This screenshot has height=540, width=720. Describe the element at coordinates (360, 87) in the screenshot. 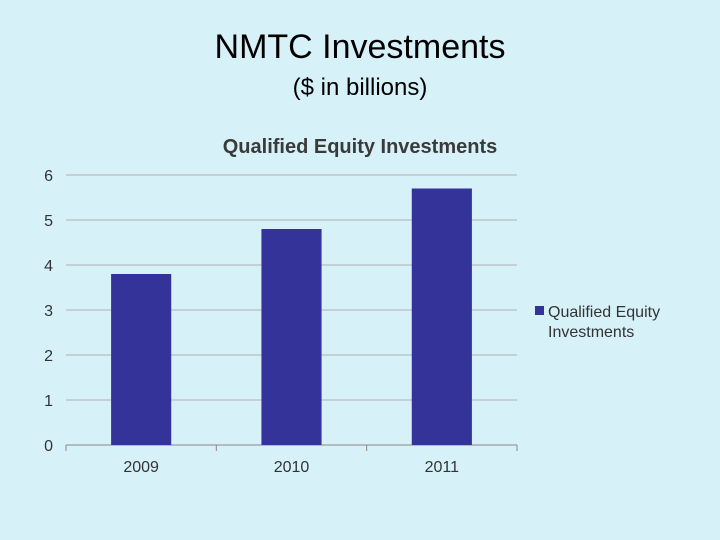

I see `slide-subtitle: ($ in billions)` at that location.